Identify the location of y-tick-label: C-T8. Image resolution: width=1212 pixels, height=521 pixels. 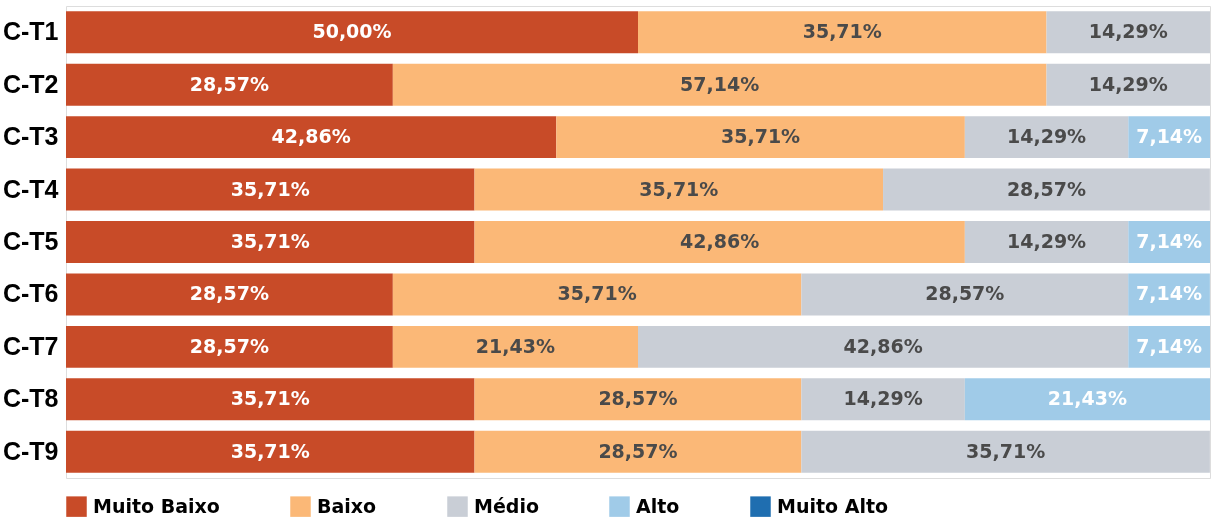
(30, 398).